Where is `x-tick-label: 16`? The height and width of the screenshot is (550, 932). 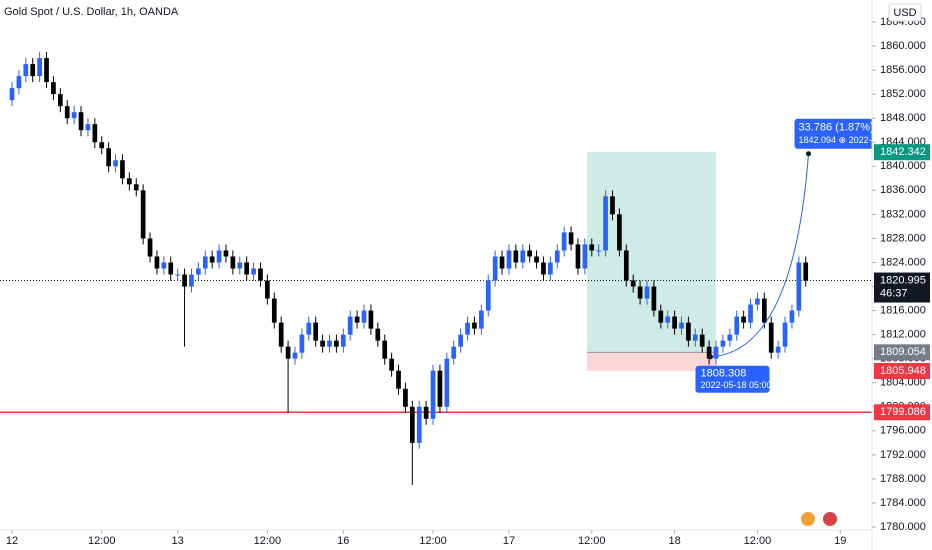
x-tick-label: 16 is located at coordinates (343, 541).